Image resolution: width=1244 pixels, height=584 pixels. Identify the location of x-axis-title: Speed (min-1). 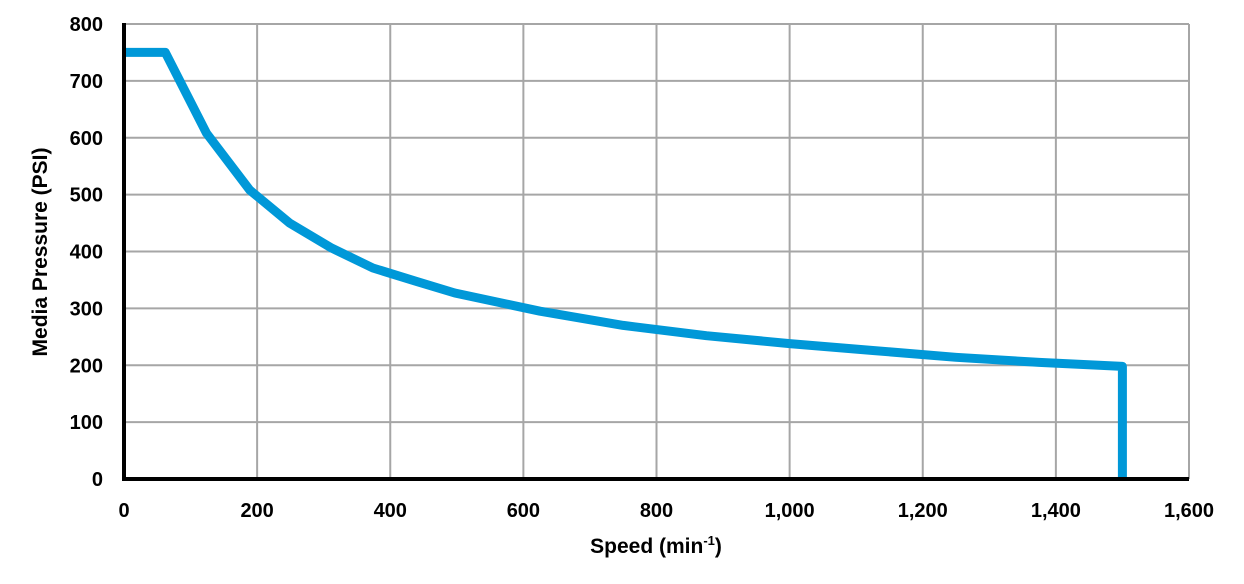
(656, 545).